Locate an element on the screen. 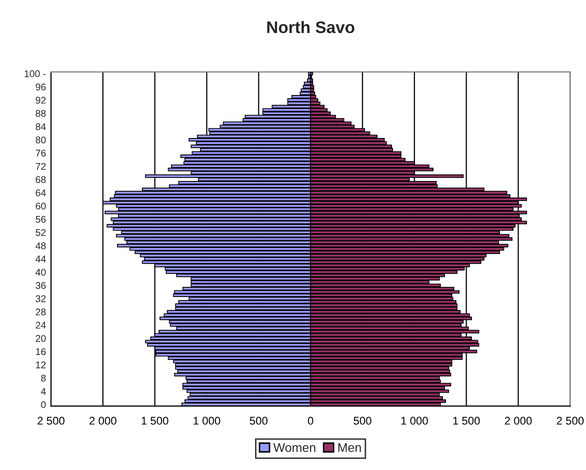 The width and height of the screenshot is (586, 470). y-tick-label: 24 is located at coordinates (41, 325).